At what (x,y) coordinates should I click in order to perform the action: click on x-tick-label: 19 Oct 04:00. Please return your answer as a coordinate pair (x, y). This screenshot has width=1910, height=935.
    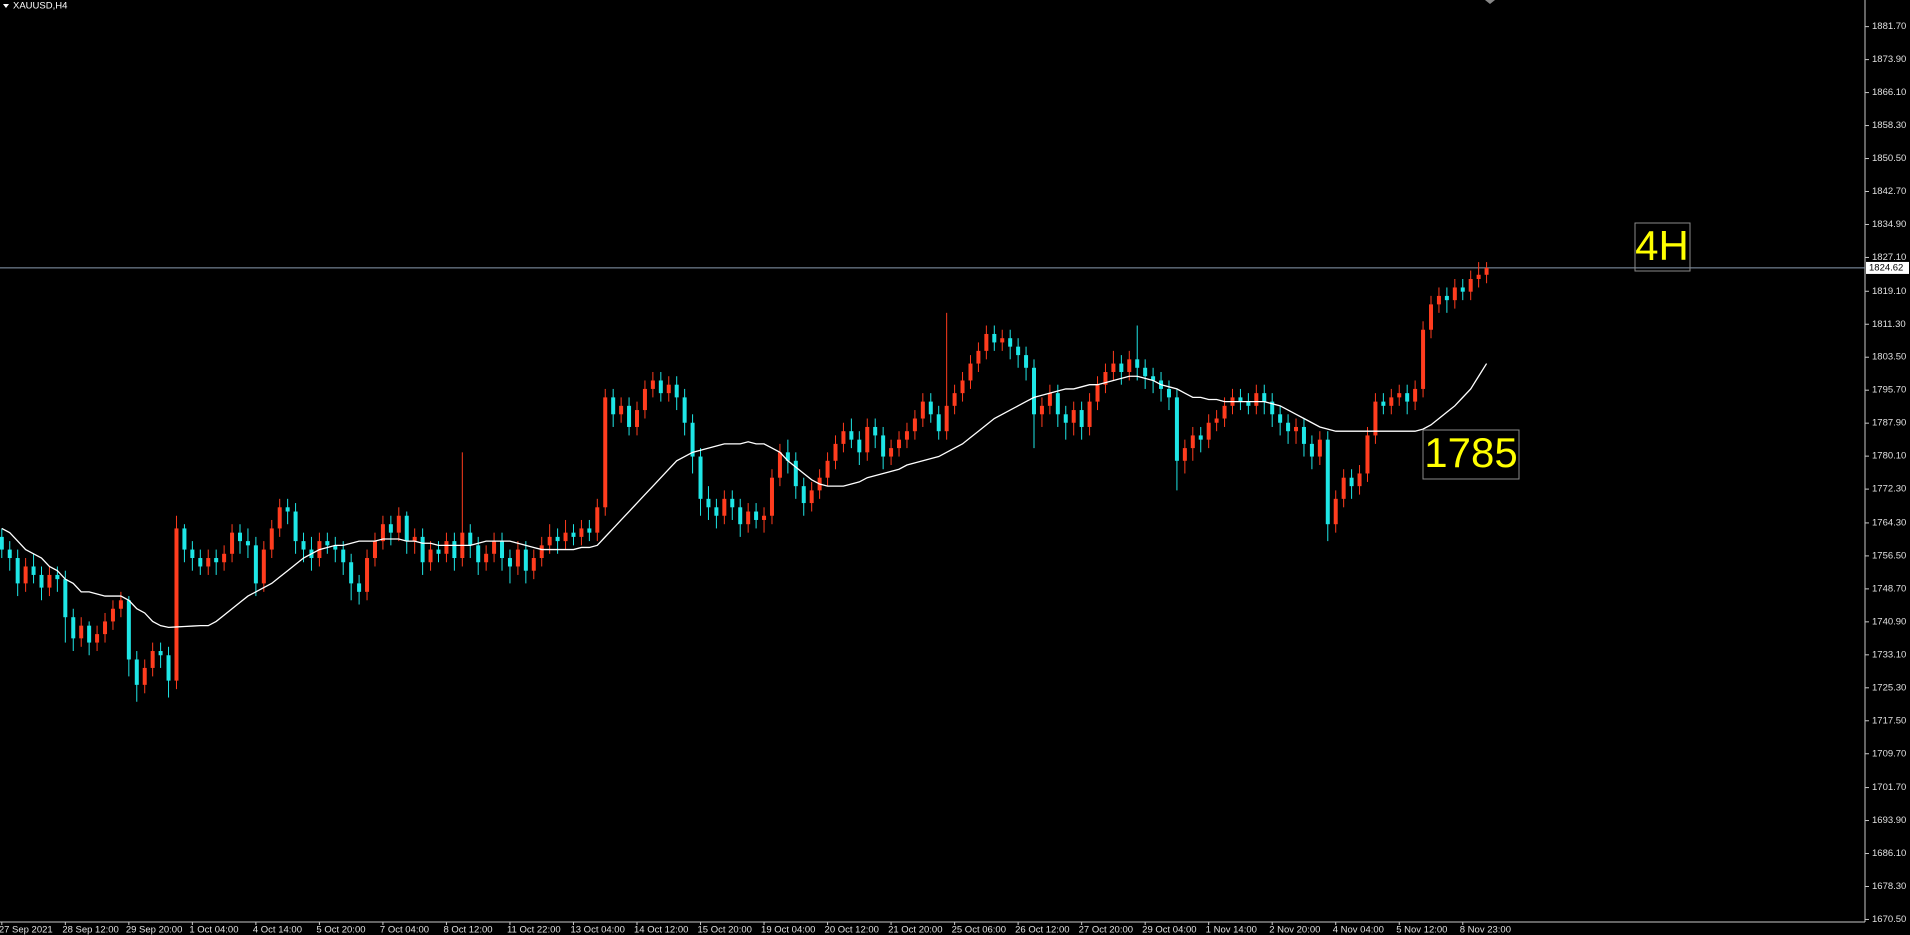
    Looking at the image, I should click on (788, 930).